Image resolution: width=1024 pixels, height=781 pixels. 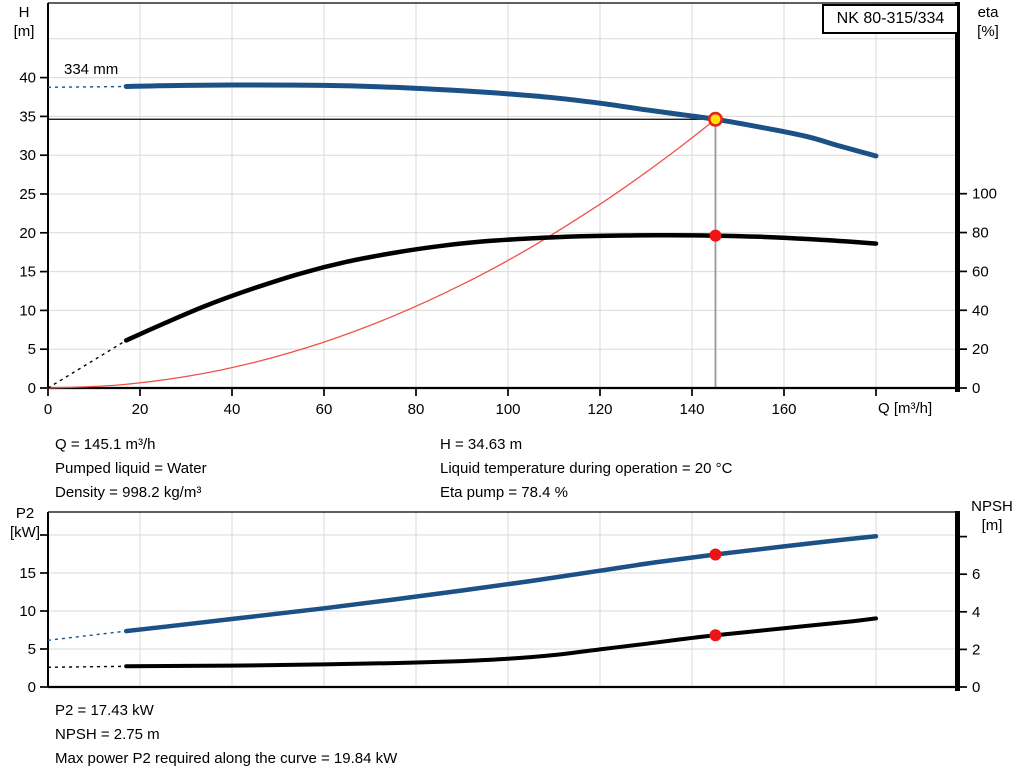 What do you see at coordinates (24, 31) in the screenshot?
I see `h-axis-title-line2: [m]` at bounding box center [24, 31].